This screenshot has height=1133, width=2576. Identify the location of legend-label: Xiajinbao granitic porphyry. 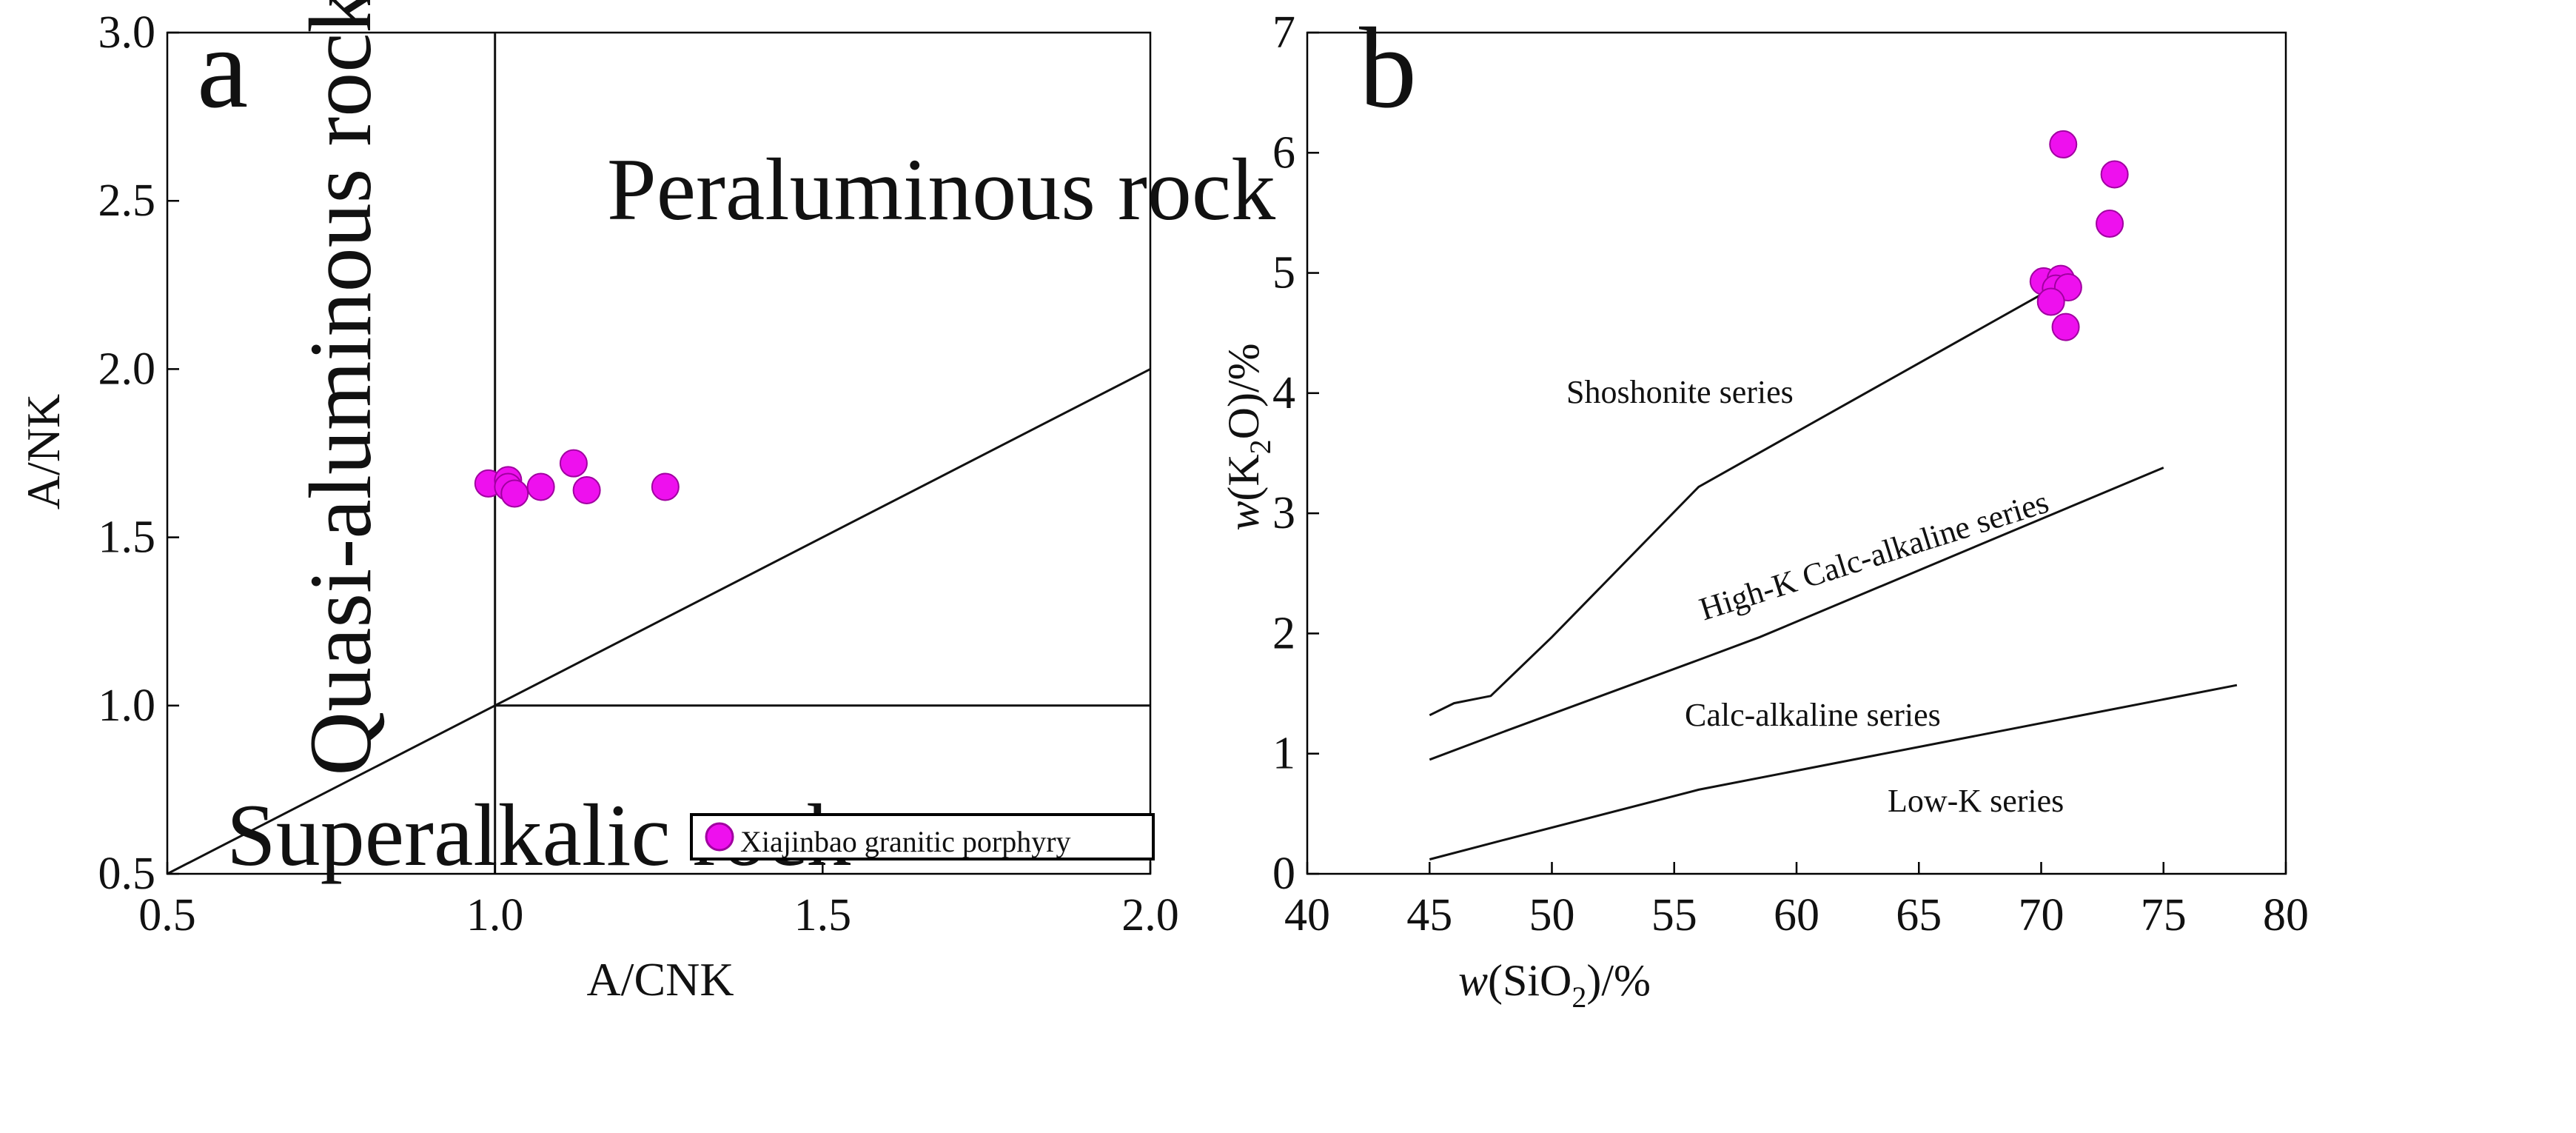
(905, 841).